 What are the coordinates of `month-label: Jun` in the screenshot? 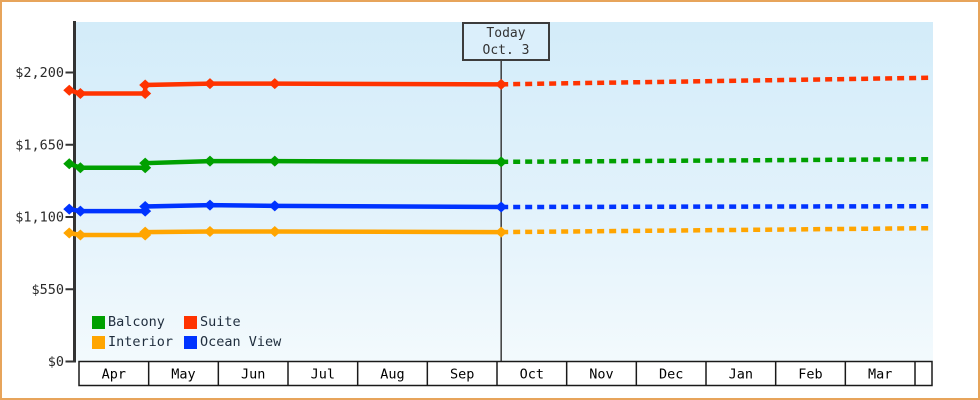 It's located at (253, 375).